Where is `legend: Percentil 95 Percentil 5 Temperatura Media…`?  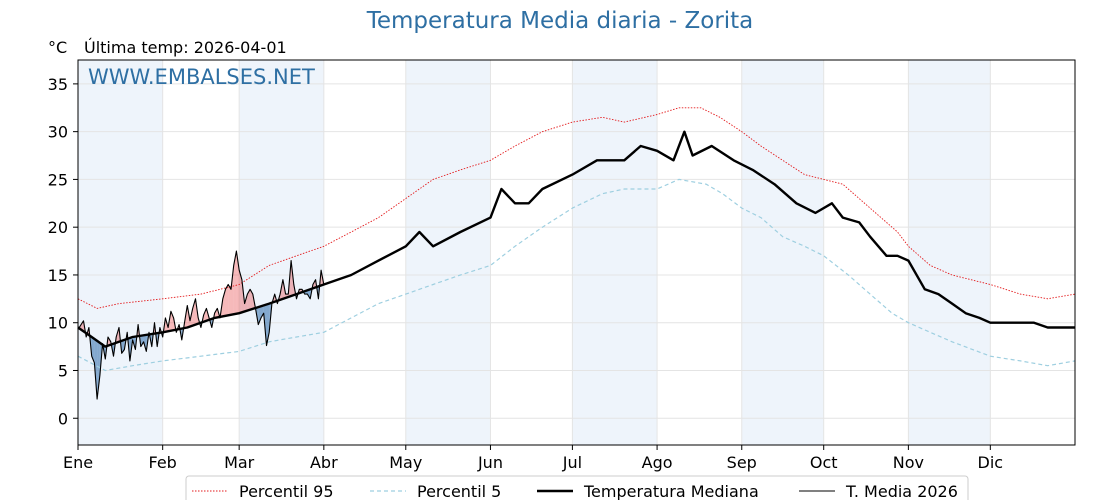
legend: Percentil 95 Percentil 5 Temperatura Media… is located at coordinates (577, 487).